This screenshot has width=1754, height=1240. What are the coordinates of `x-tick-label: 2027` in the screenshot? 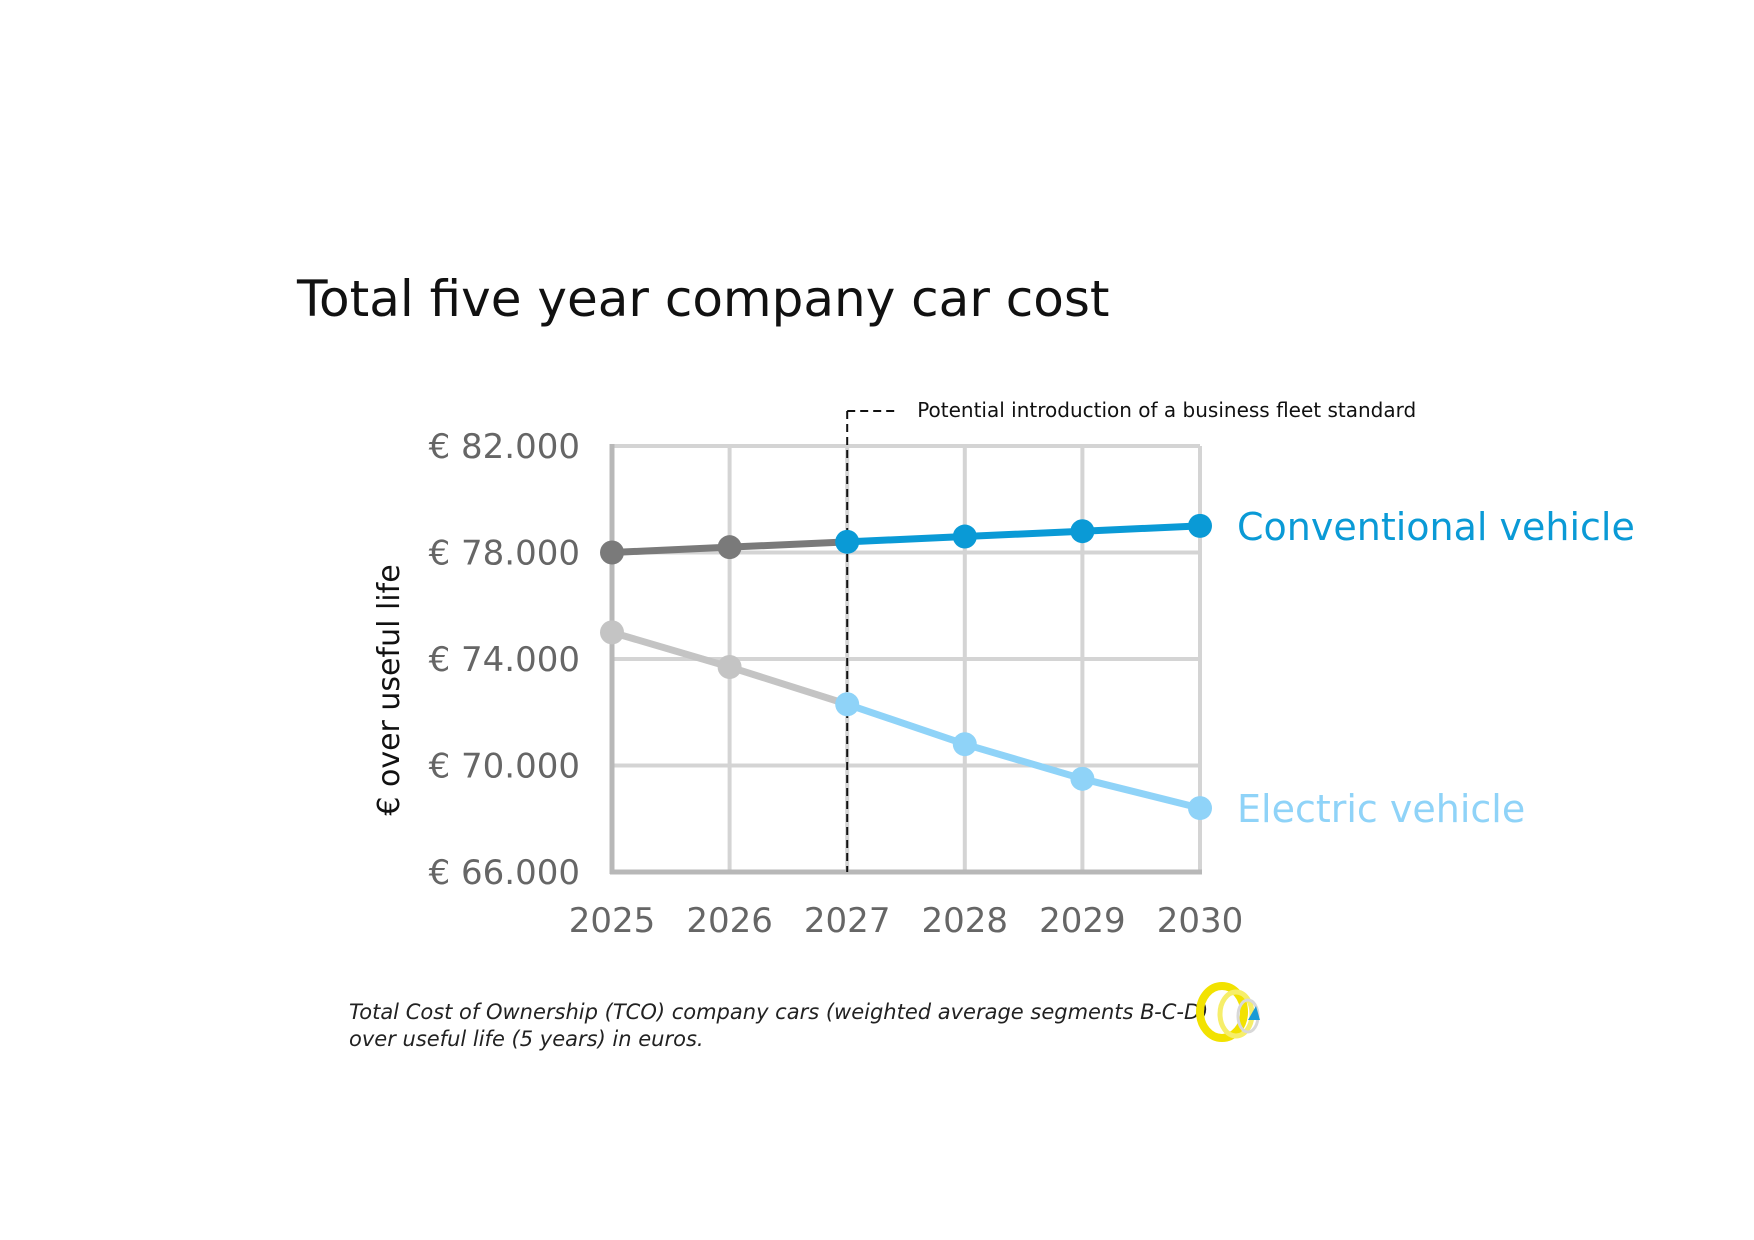 It's located at (847, 921).